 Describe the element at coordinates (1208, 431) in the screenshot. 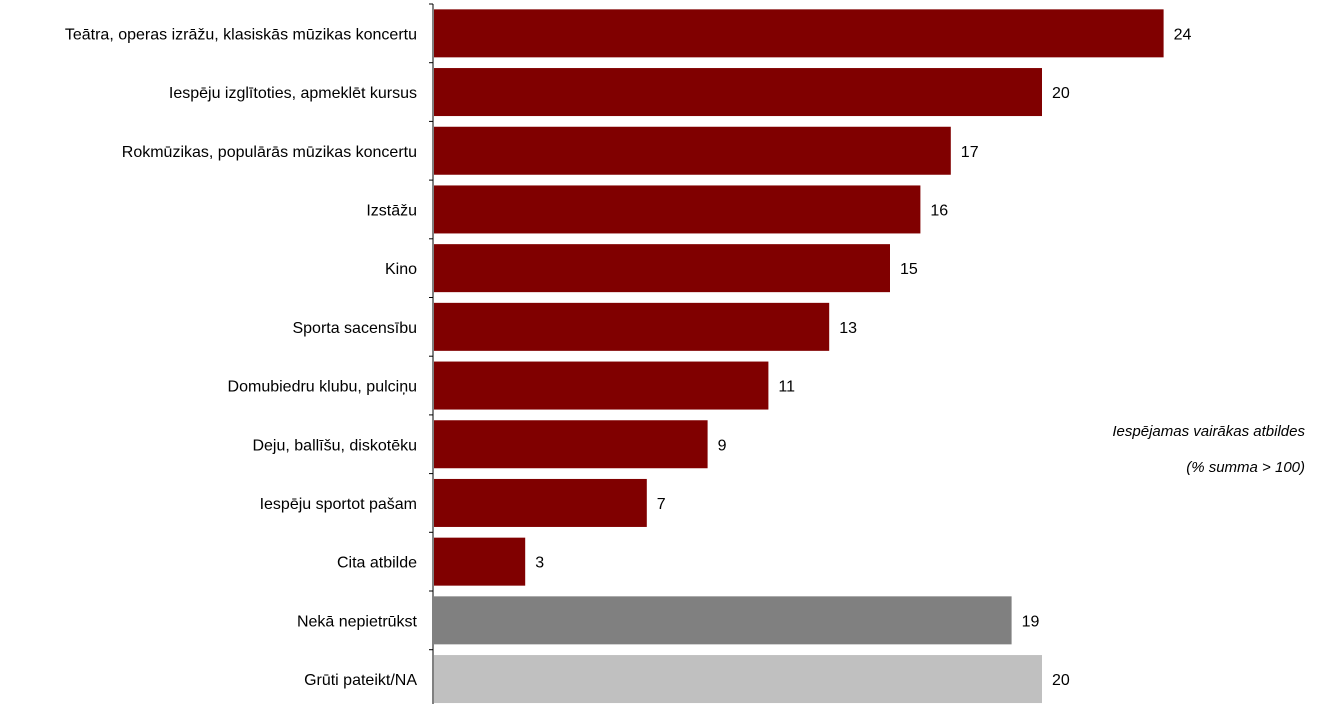

I see `note-multiple-answers: Iespējamas vairākas atbildes` at that location.